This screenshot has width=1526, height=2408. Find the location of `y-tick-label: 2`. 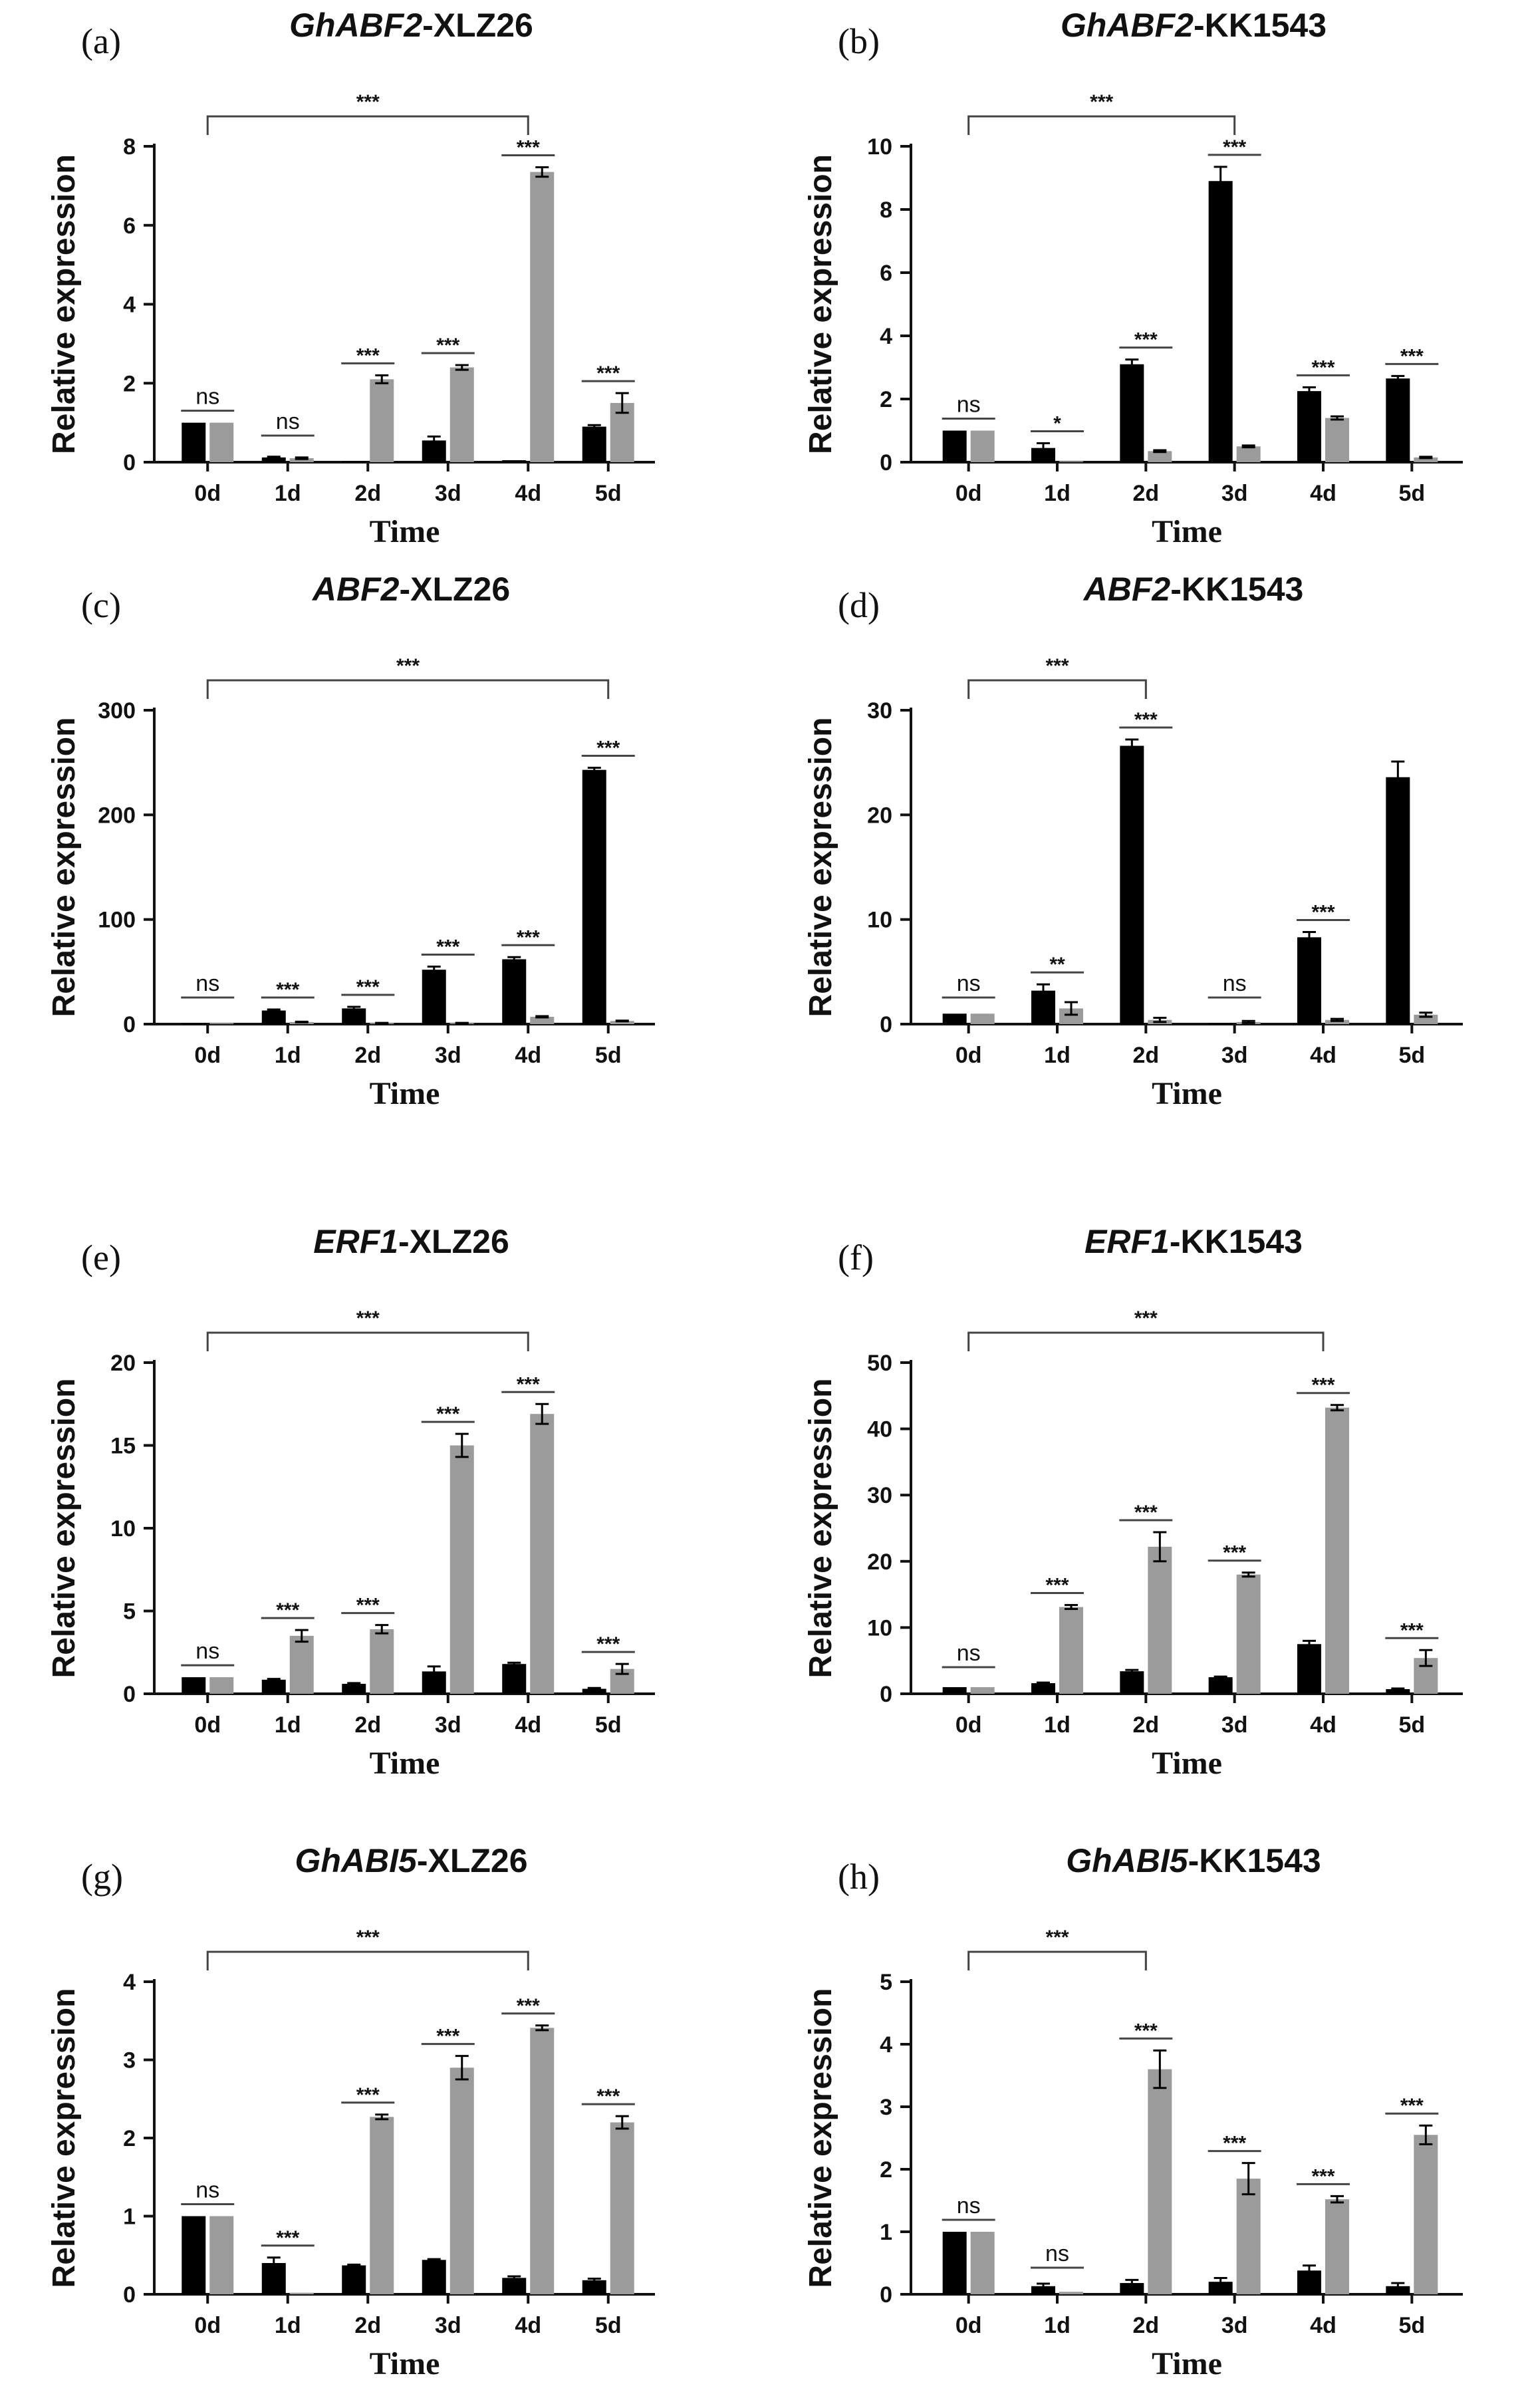

y-tick-label: 2 is located at coordinates (886, 2170).